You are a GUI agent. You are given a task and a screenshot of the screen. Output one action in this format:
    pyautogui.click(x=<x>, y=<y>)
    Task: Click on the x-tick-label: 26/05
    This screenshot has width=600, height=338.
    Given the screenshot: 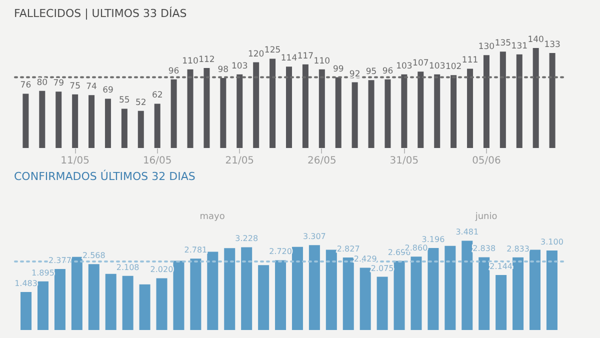 What is the action you would take?
    pyautogui.click(x=322, y=161)
    